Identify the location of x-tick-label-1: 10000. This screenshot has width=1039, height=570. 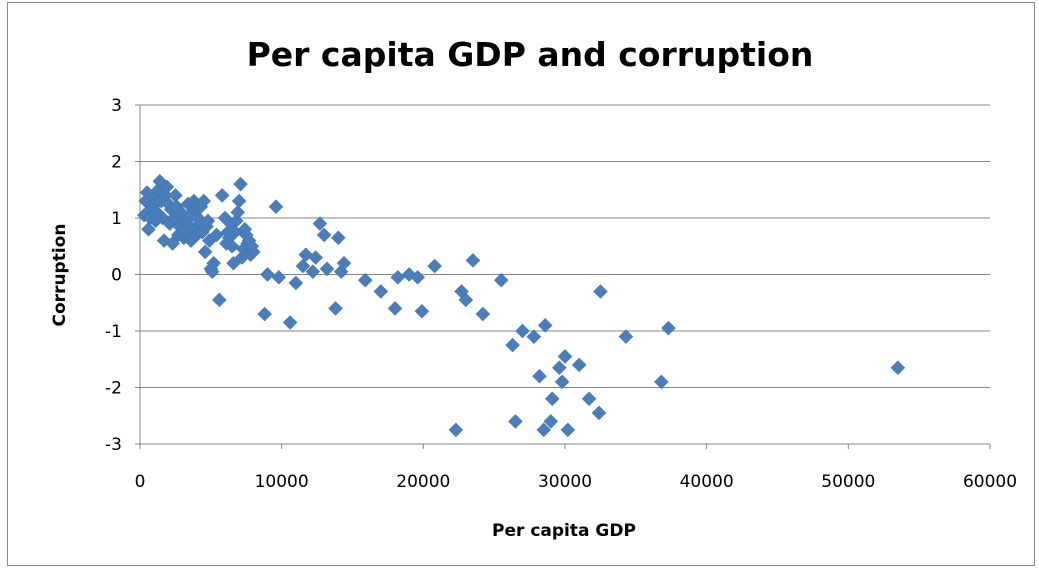
(282, 482).